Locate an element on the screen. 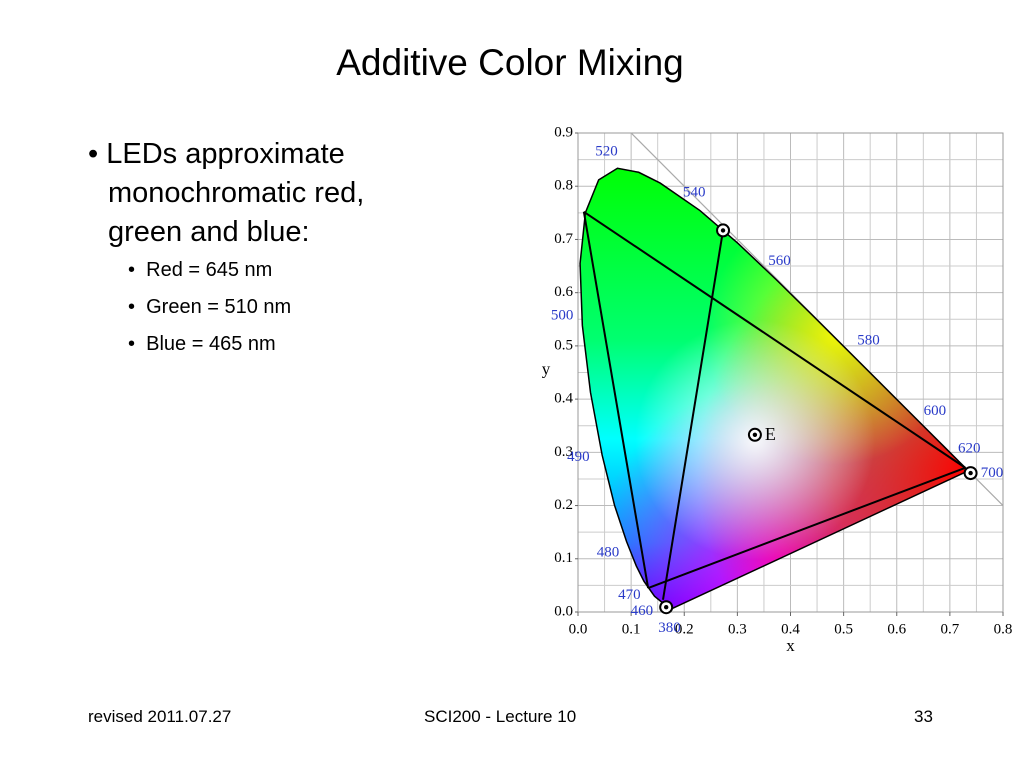 This screenshot has height=768, width=1024. footer-date: revised 2011.07.27 is located at coordinates (160, 716).